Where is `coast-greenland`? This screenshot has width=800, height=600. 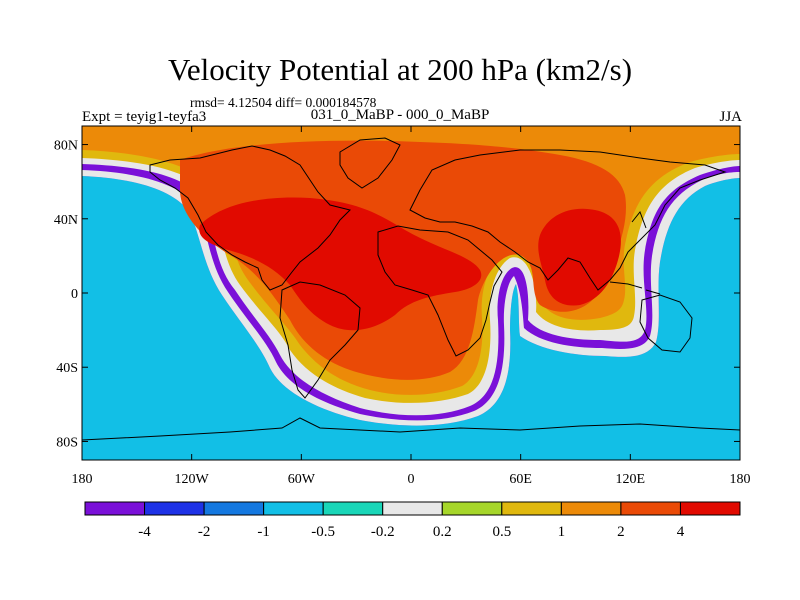 coast-greenland is located at coordinates (370, 163).